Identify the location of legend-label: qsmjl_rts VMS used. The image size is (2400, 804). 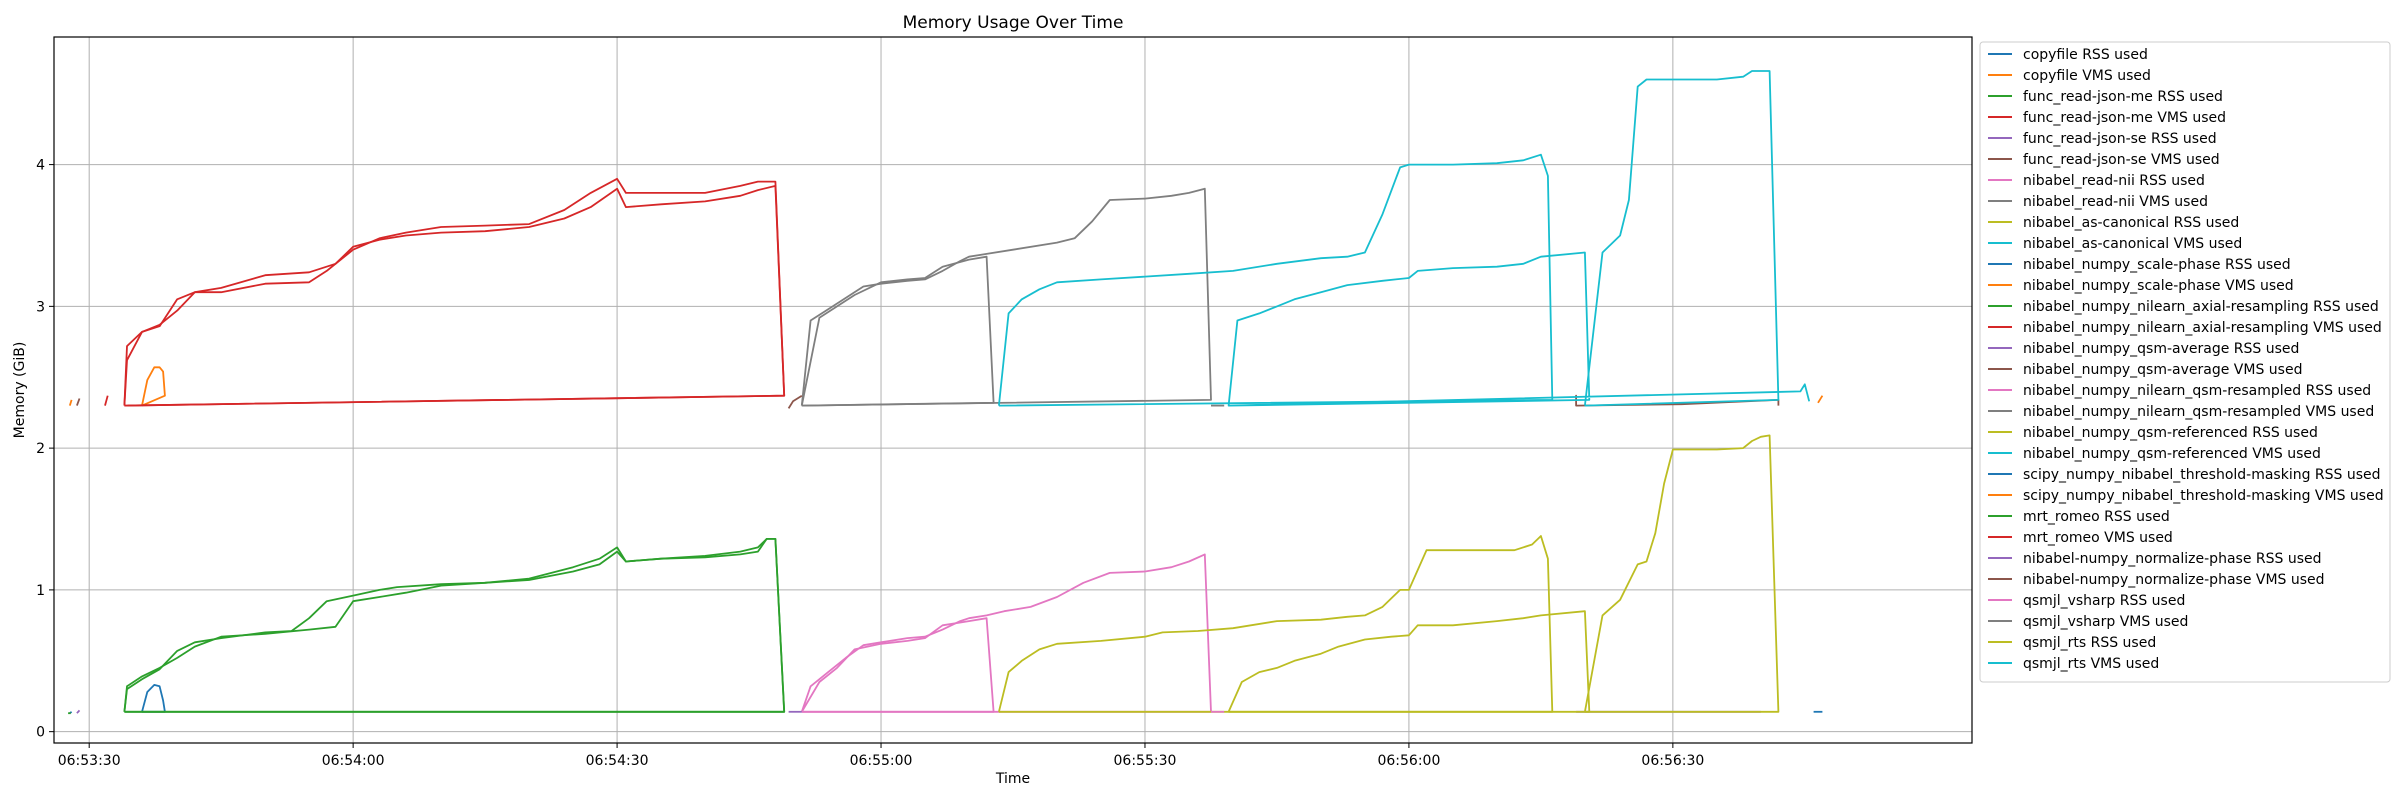
(2091, 664).